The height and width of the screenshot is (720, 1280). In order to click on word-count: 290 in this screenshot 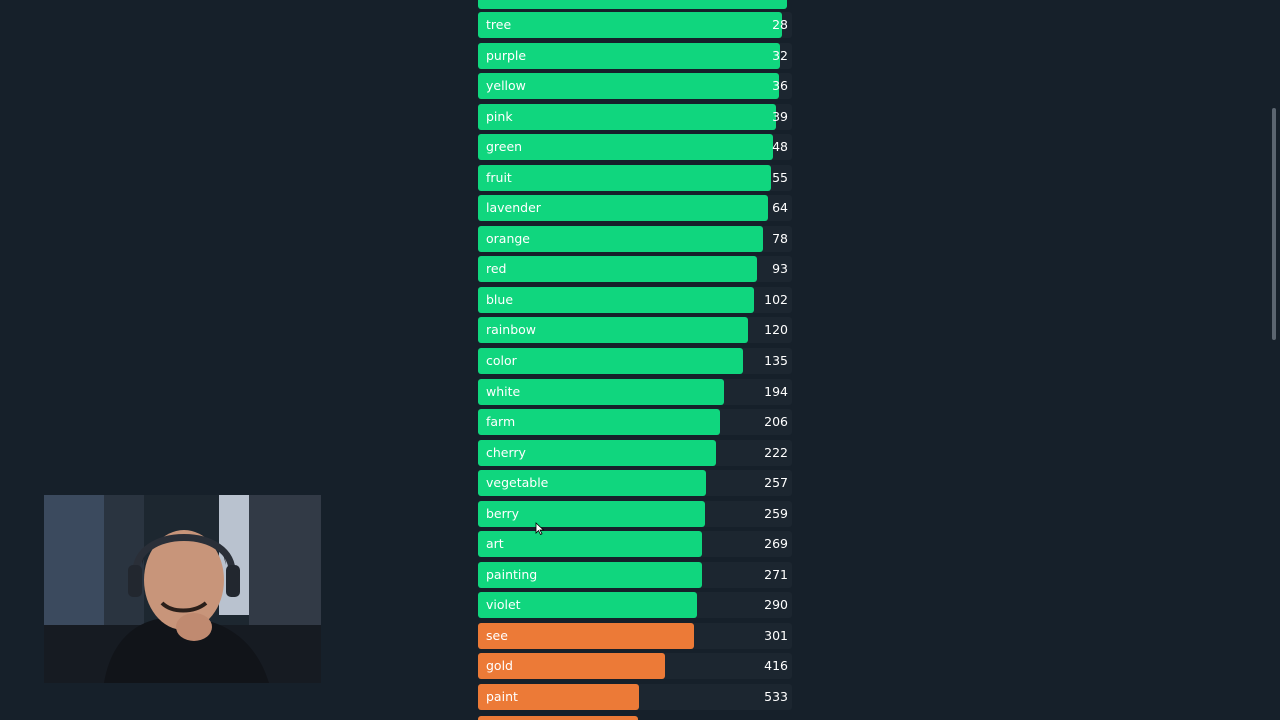, I will do `click(776, 605)`.